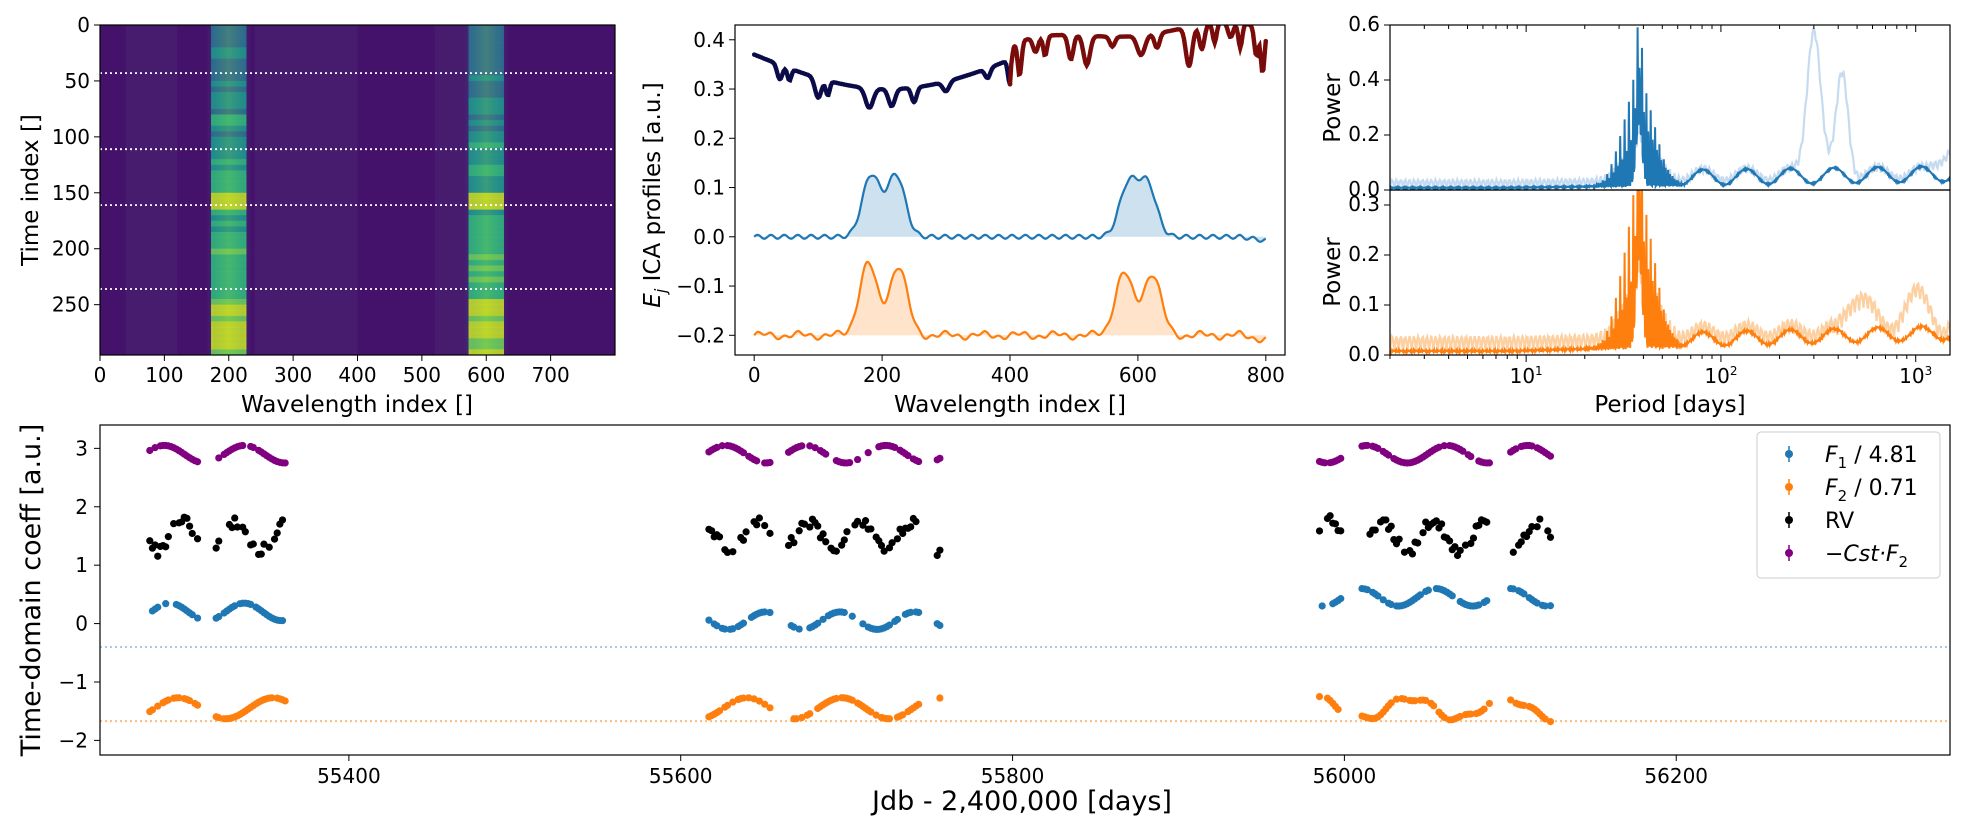 This screenshot has width=1961, height=821. What do you see at coordinates (1882, 488) in the screenshot?
I see `legend-label-rest: / 0.71` at bounding box center [1882, 488].